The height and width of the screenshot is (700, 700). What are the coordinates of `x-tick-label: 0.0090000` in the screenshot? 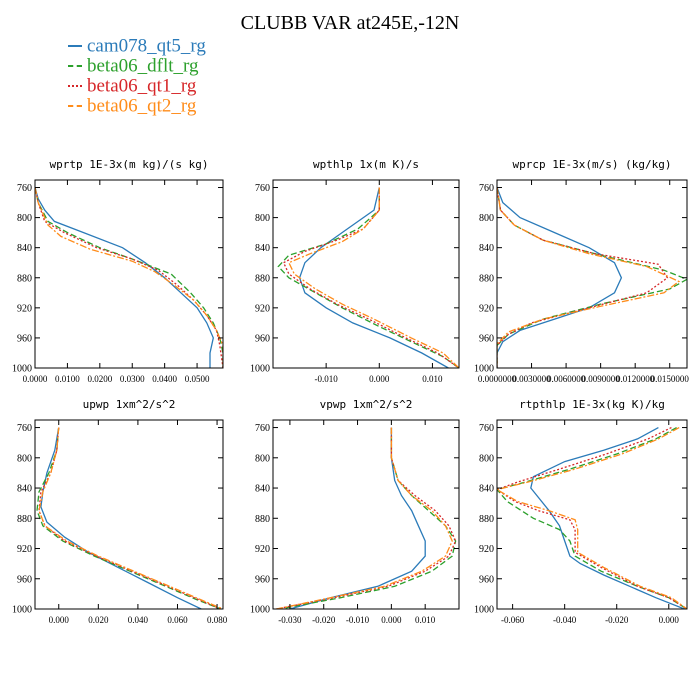 It's located at (601, 379).